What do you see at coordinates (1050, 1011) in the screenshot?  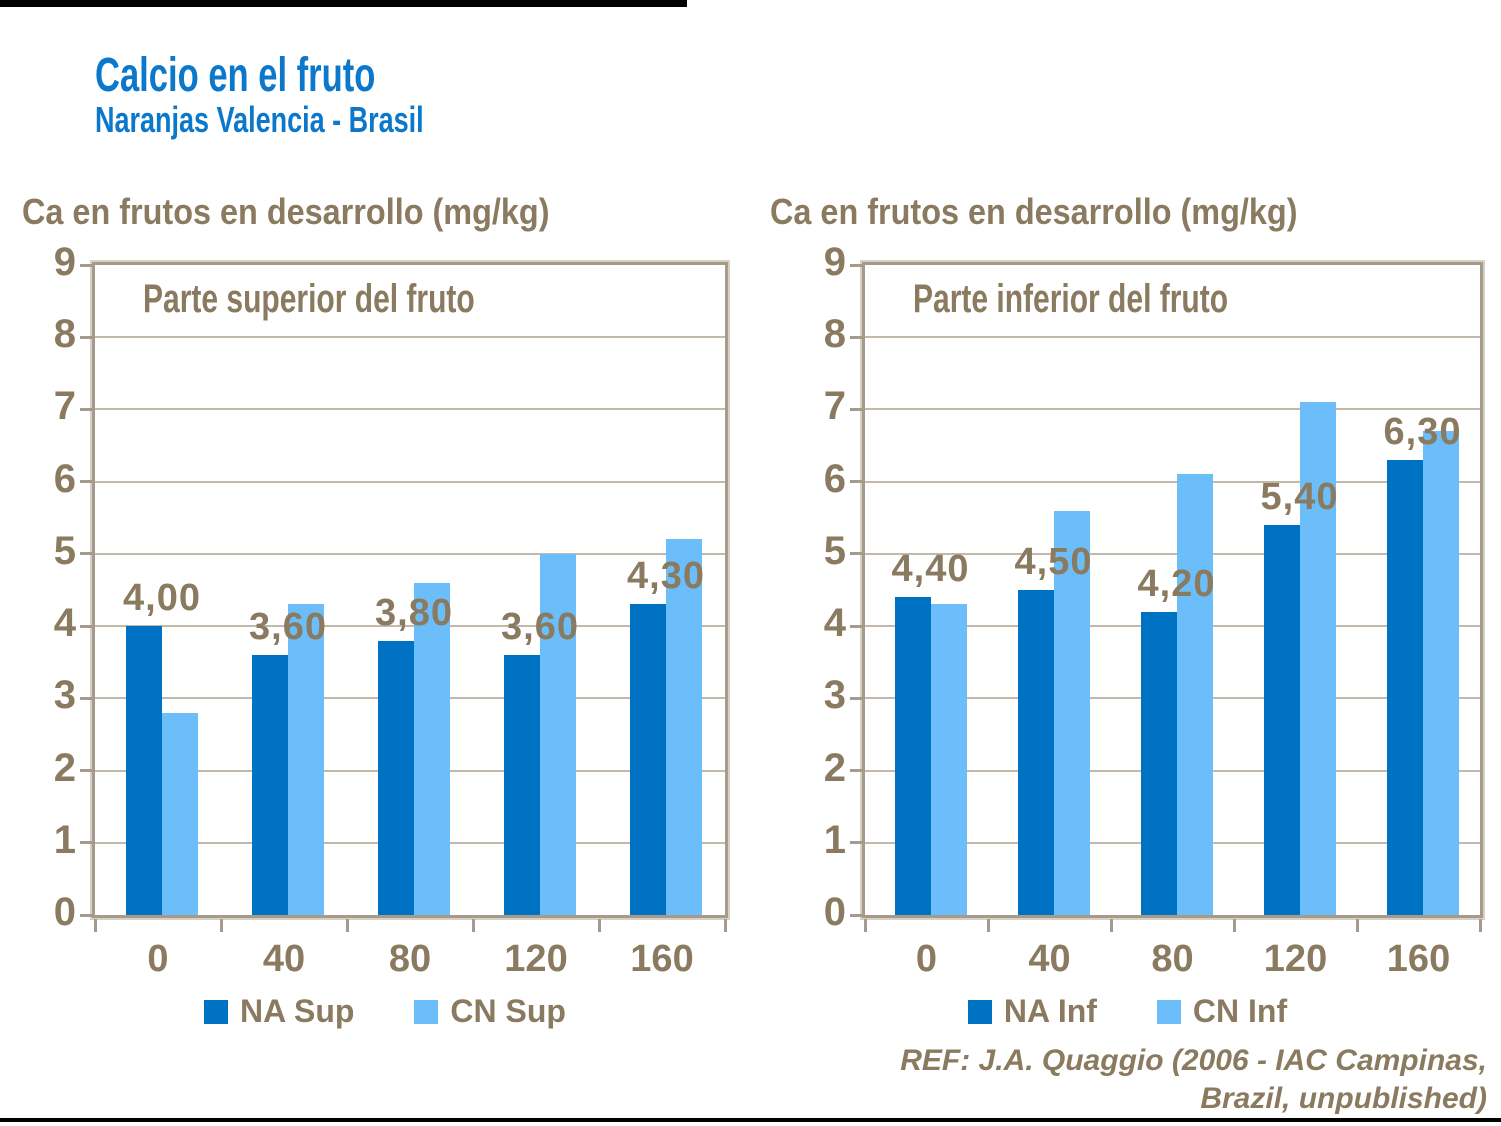 I see `legend-label: NA Inf` at bounding box center [1050, 1011].